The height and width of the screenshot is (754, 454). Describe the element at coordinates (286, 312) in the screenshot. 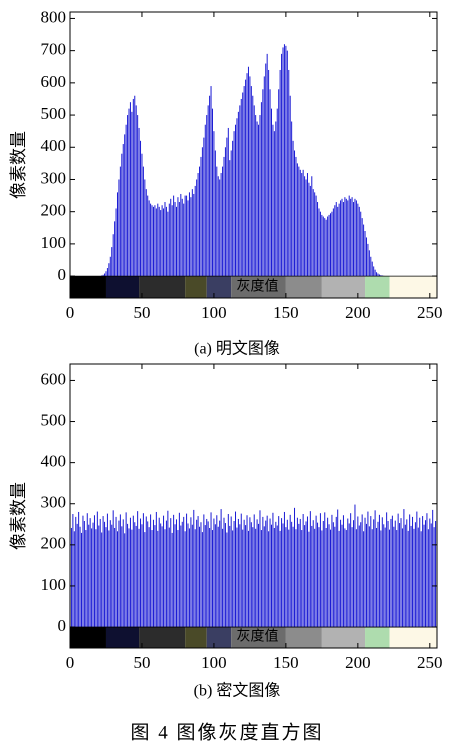

I see `x-tick-label: 150` at that location.